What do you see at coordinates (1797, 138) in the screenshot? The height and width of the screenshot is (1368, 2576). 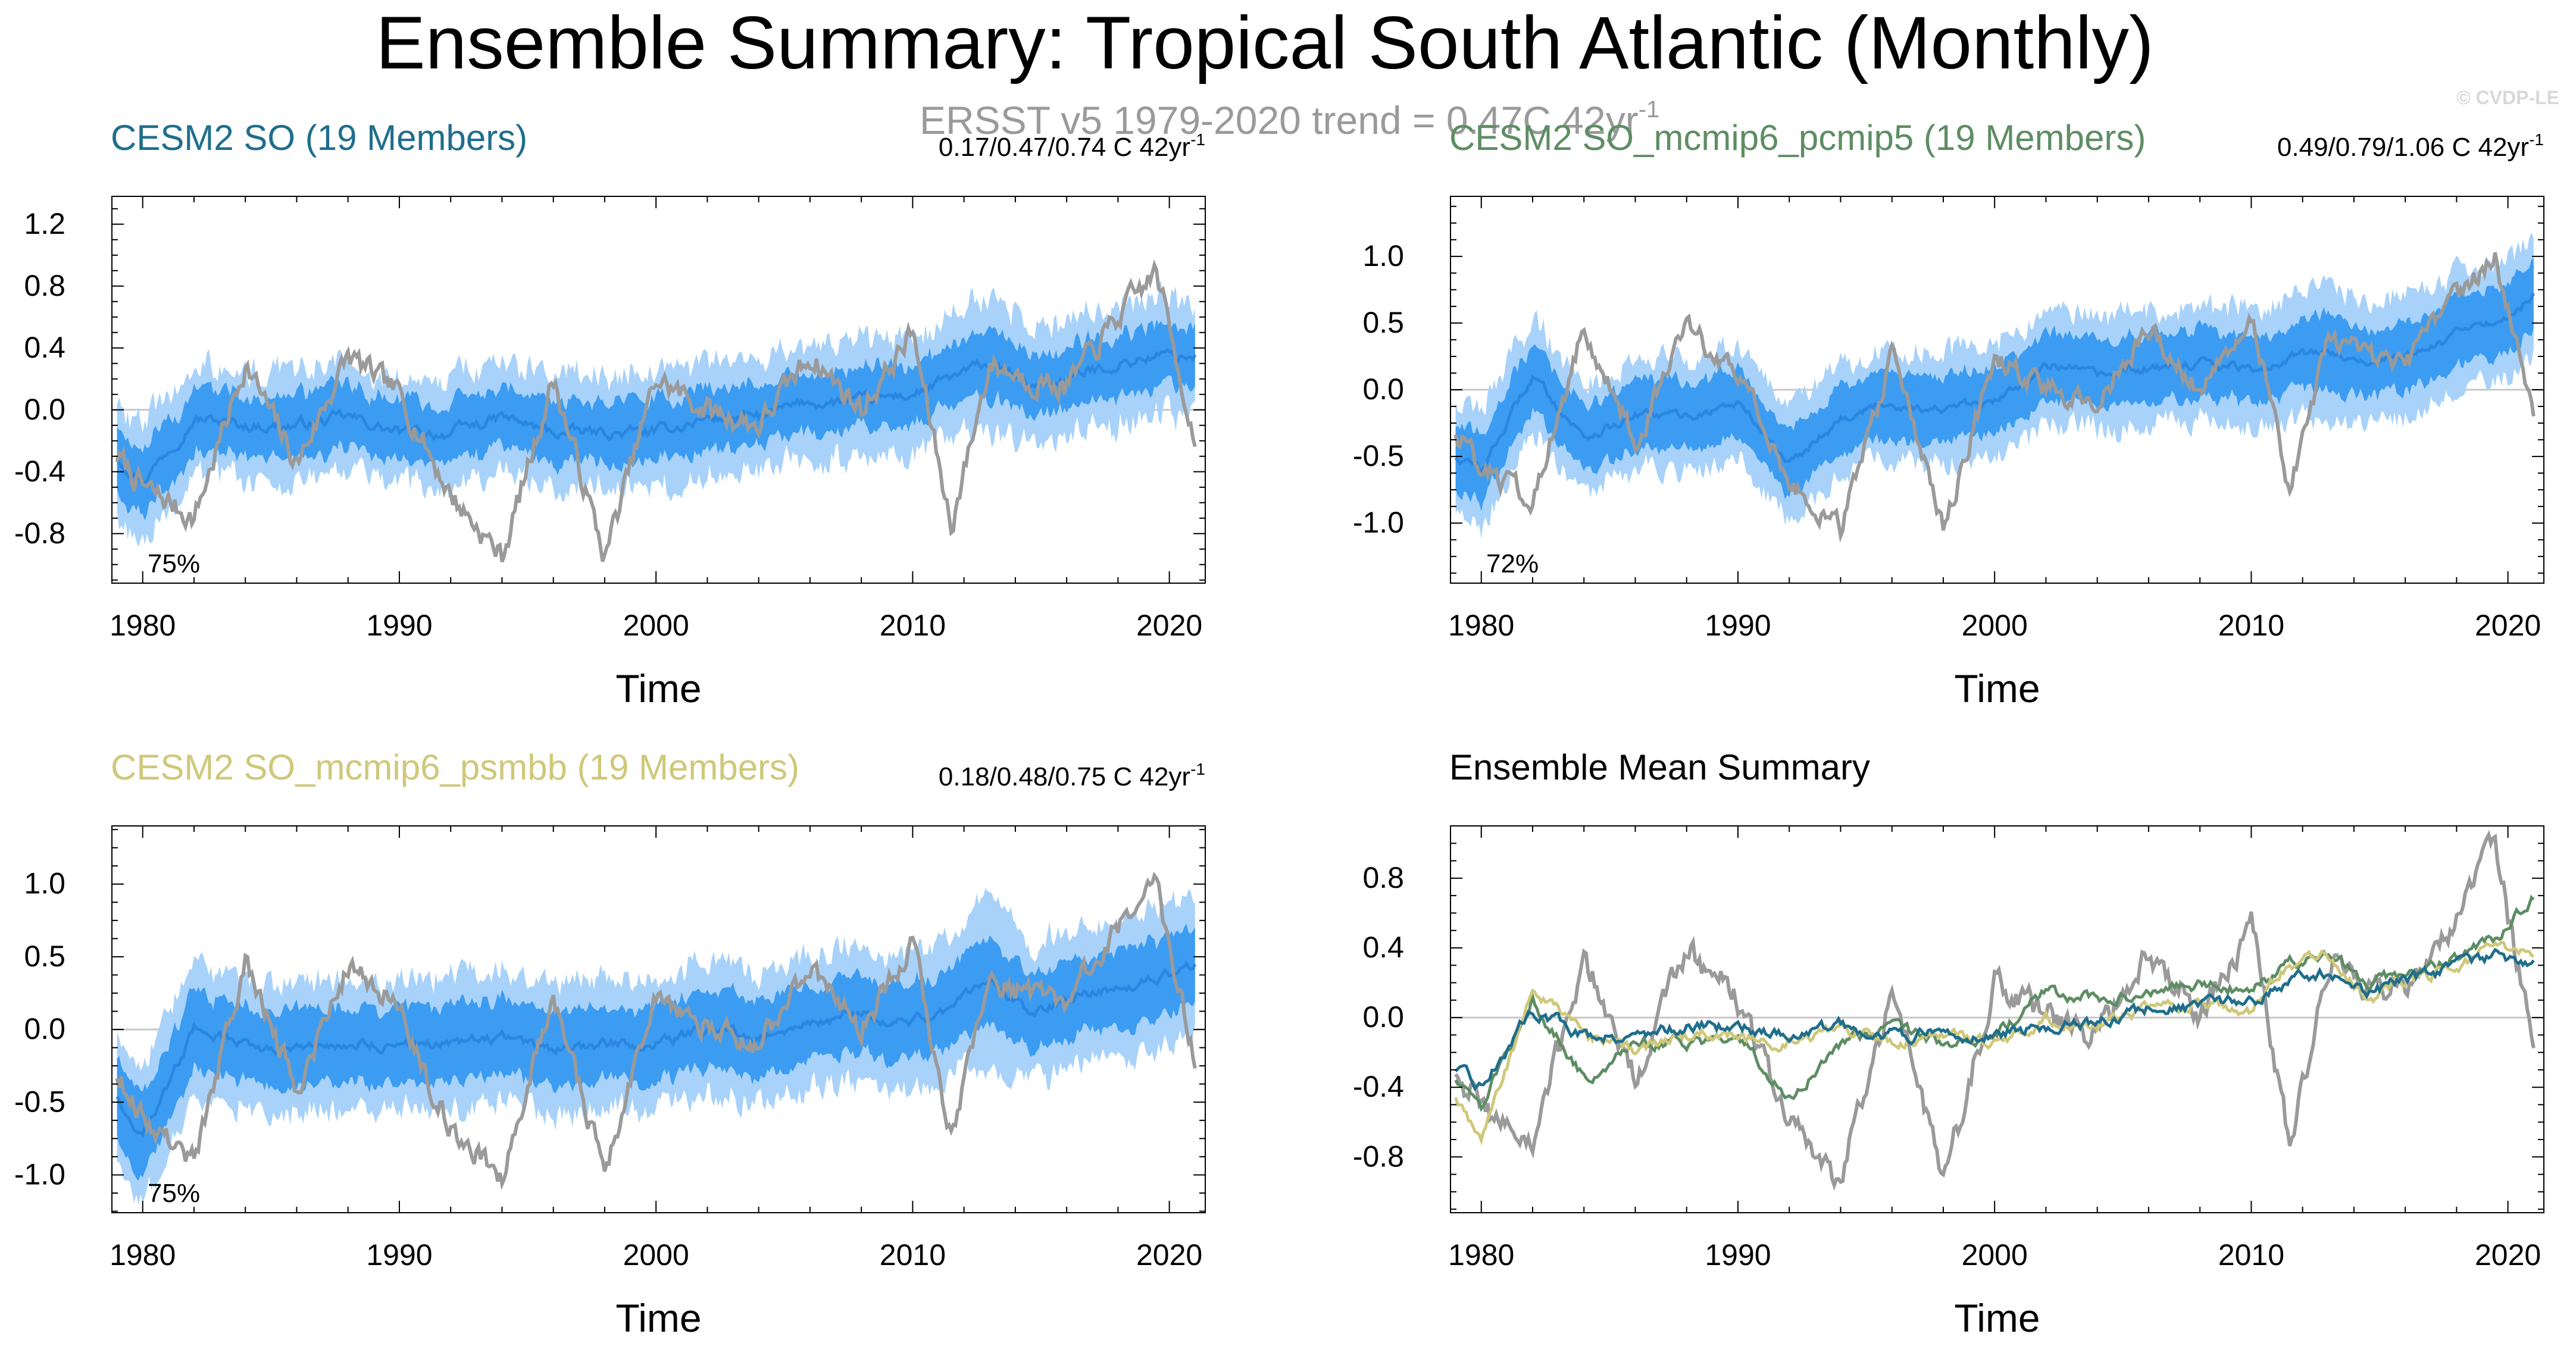 I see `panel-title: CESM2 SO_mcmip6_pcmip5 (19 Members)` at bounding box center [1797, 138].